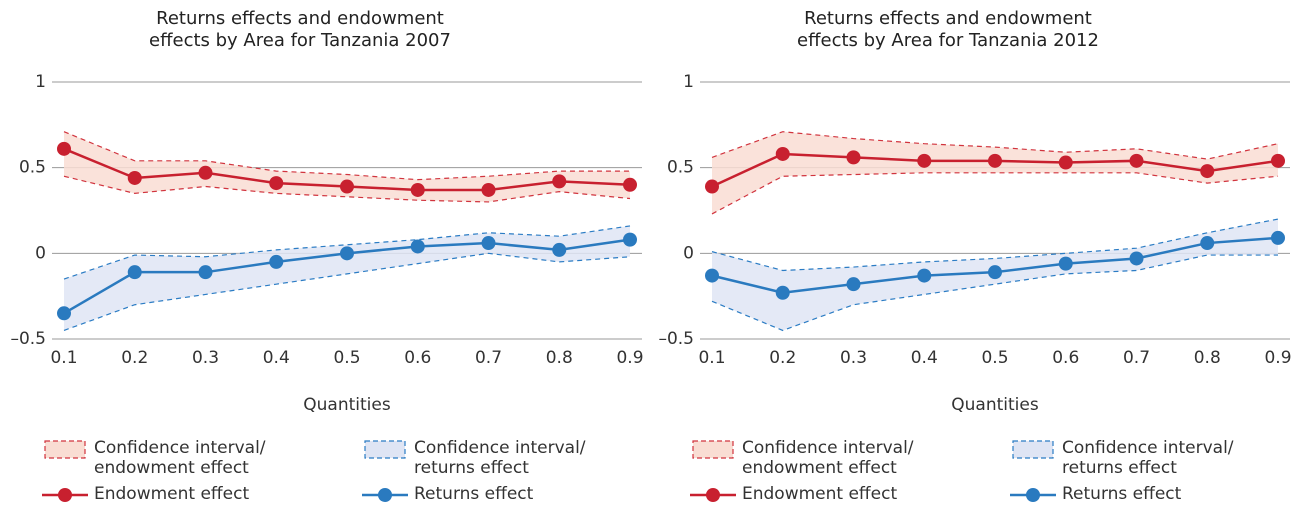 This screenshot has width=1301, height=522. Describe the element at coordinates (488, 358) in the screenshot. I see `x-tick-label: 0.7` at that location.